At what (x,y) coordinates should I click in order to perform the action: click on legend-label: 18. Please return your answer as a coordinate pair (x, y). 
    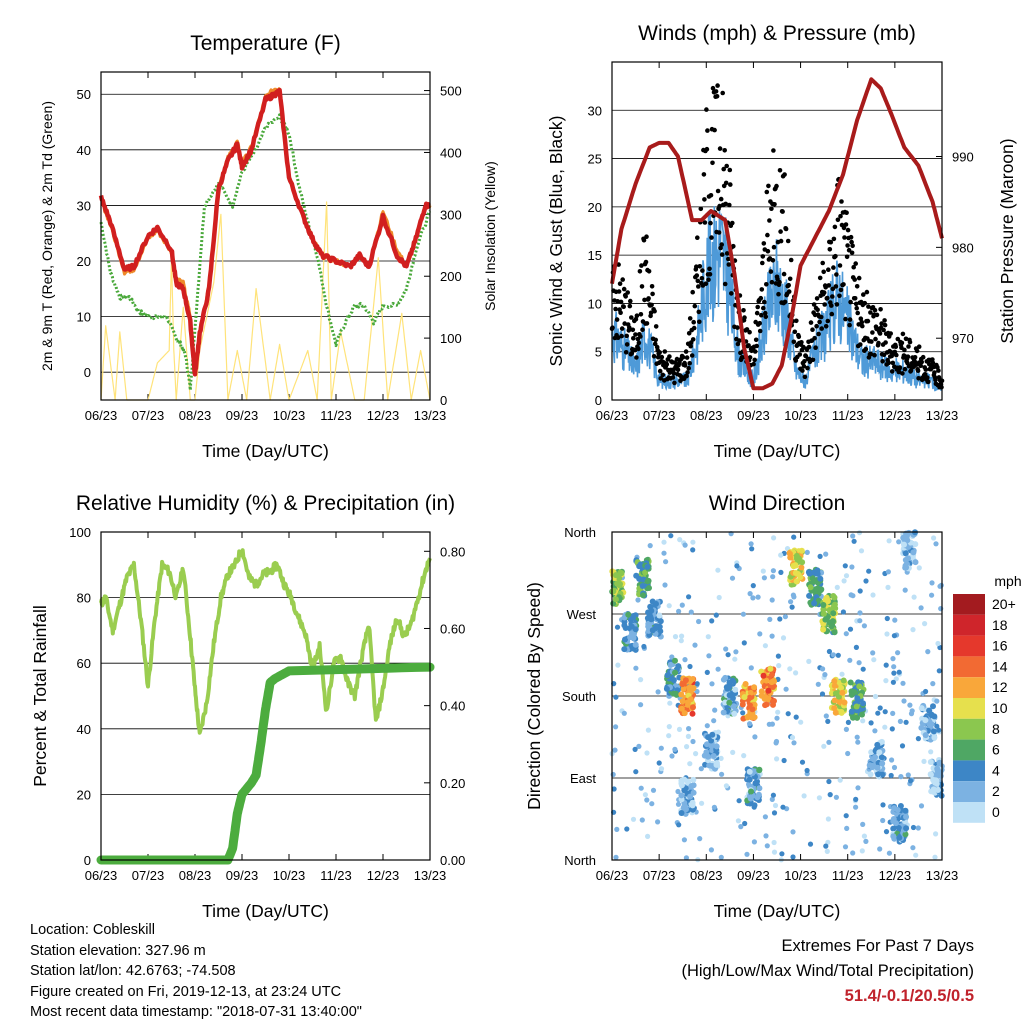
    Looking at the image, I should click on (1000, 625).